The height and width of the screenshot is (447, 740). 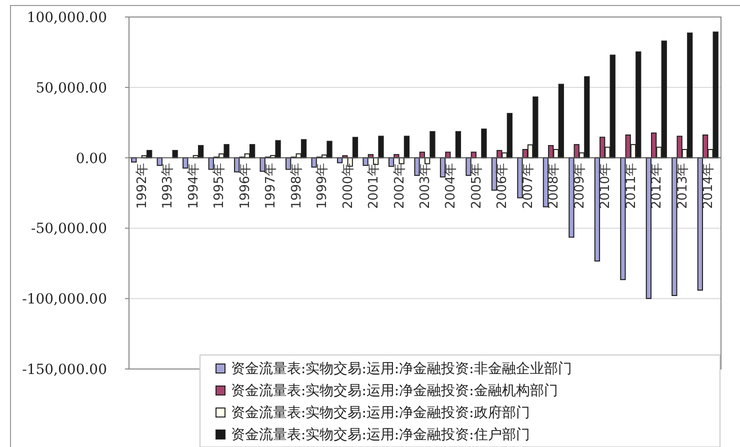 What do you see at coordinates (271, 185) in the screenshot?
I see `x-tick-label: 1997年` at bounding box center [271, 185].